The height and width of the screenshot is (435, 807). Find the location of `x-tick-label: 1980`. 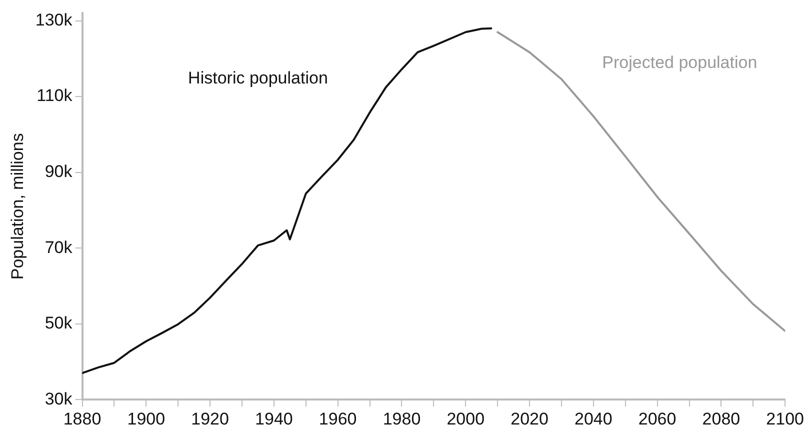

x-tick-label: 1980 is located at coordinates (401, 418).